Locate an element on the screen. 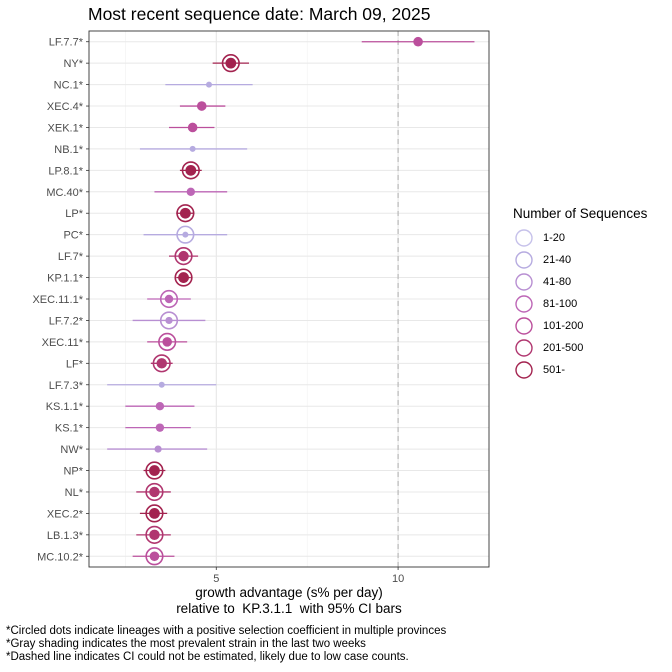 This screenshot has height=672, width=672. y-tick-label: LF.7.7* is located at coordinates (66, 43).